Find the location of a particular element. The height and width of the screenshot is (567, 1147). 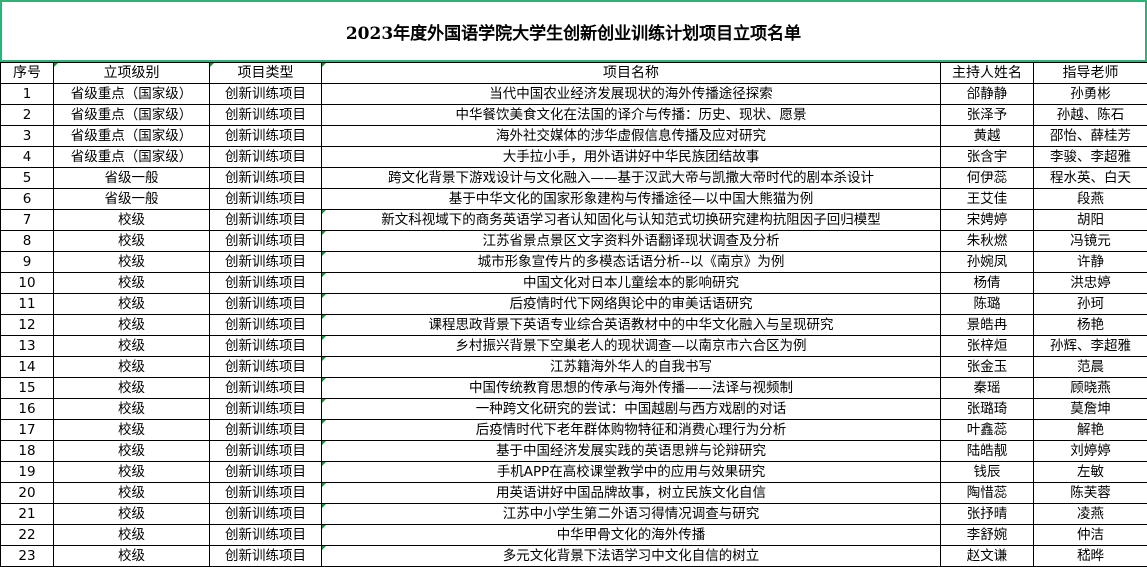

cell-advisor: 段燕 is located at coordinates (1090, 199).